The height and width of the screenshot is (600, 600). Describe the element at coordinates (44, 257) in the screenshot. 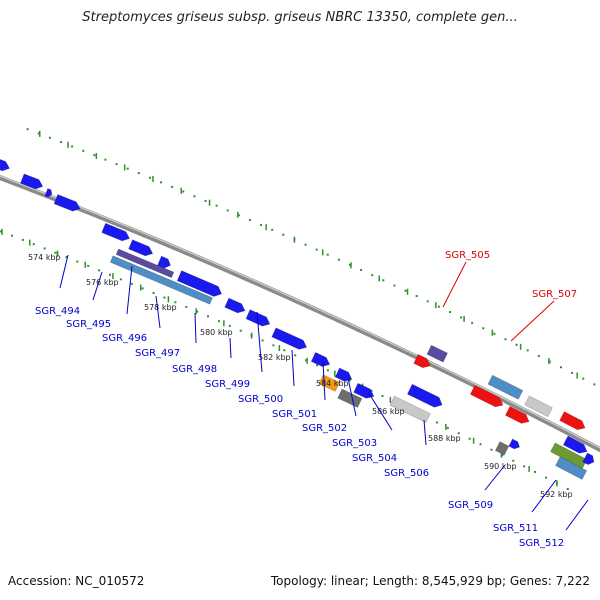

I see `kbp-tick-label: 574 kbp` at that location.